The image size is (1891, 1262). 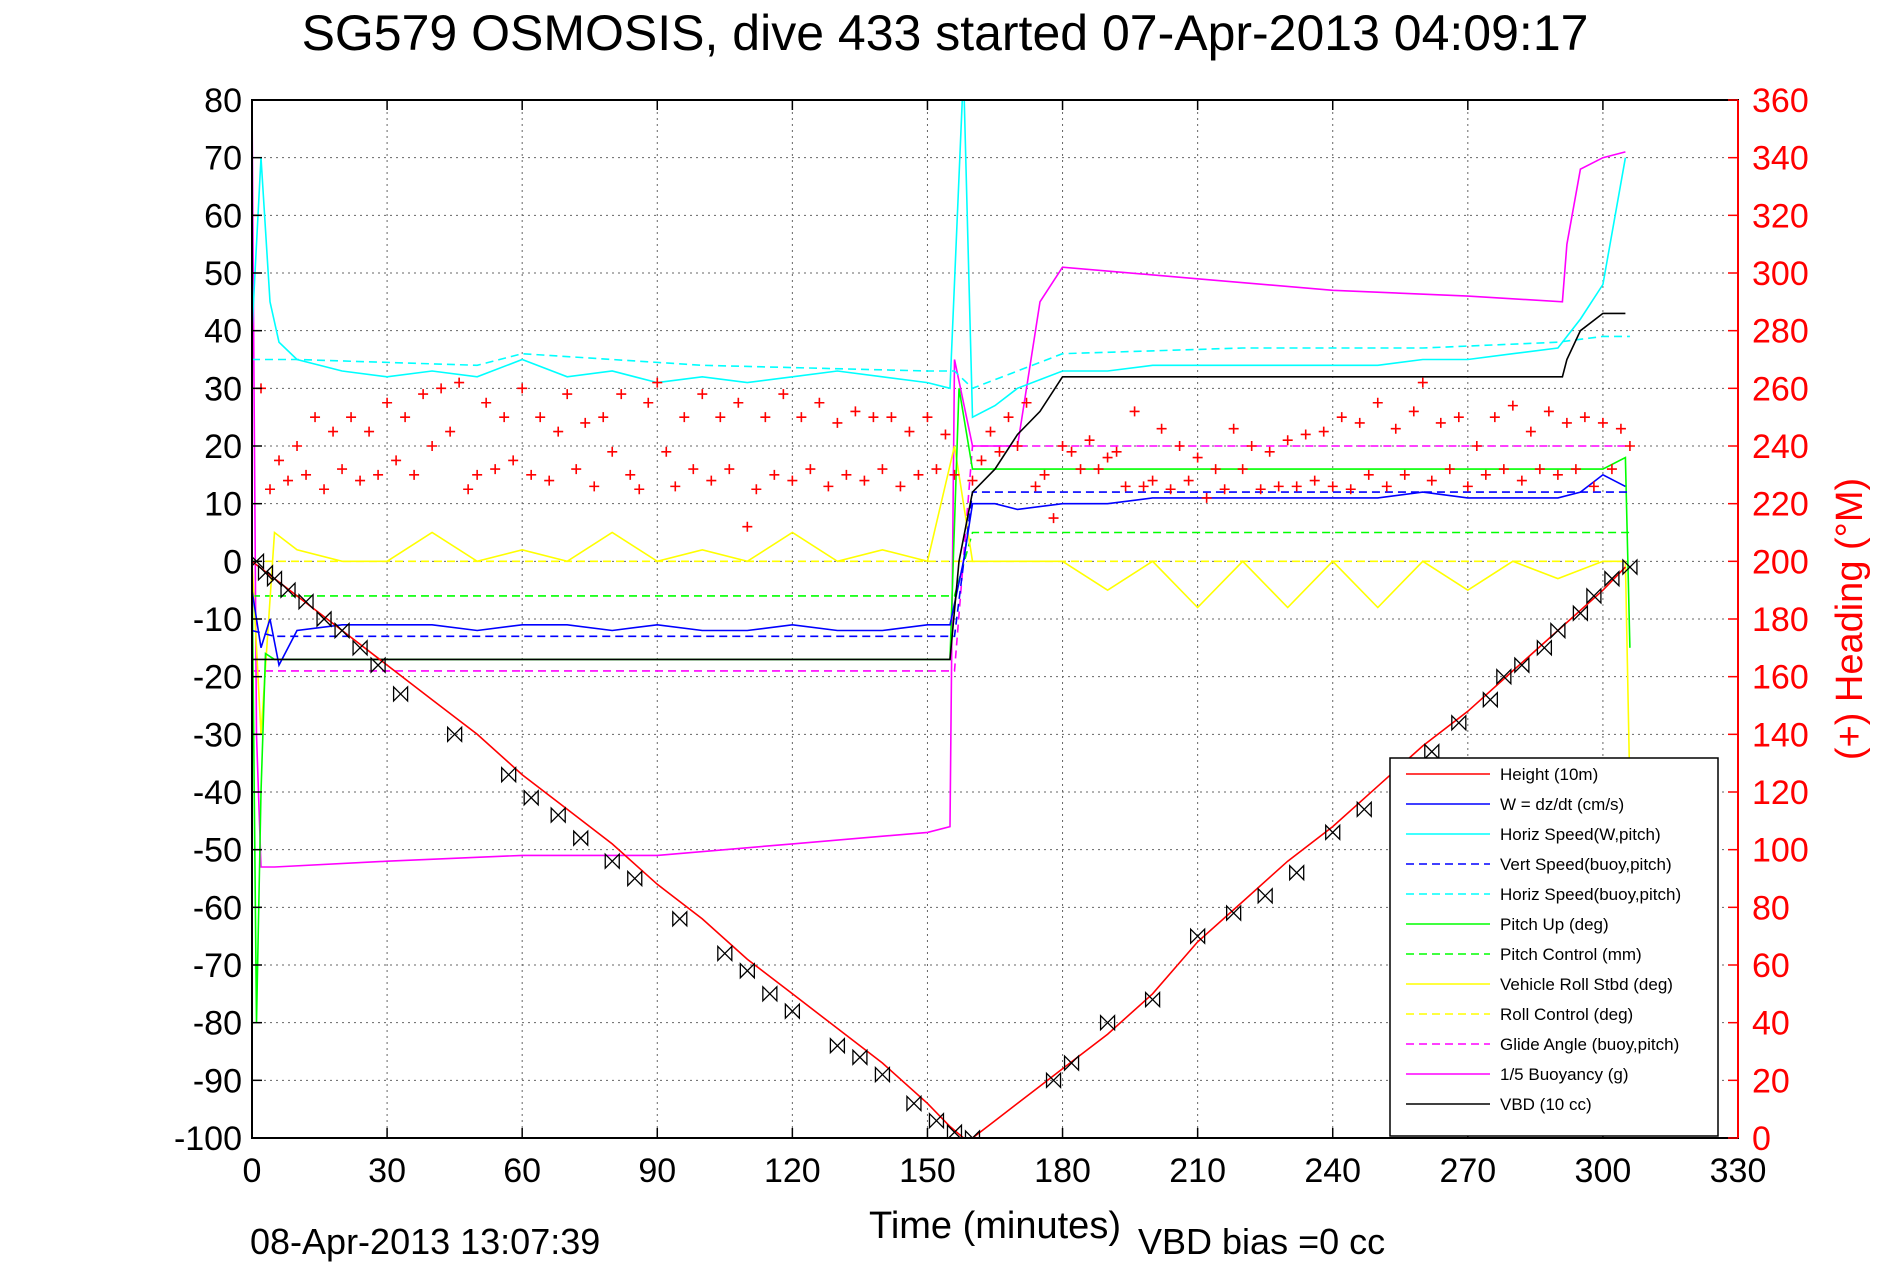 I want to click on y-tick-label: -90, so click(x=217, y=1081).